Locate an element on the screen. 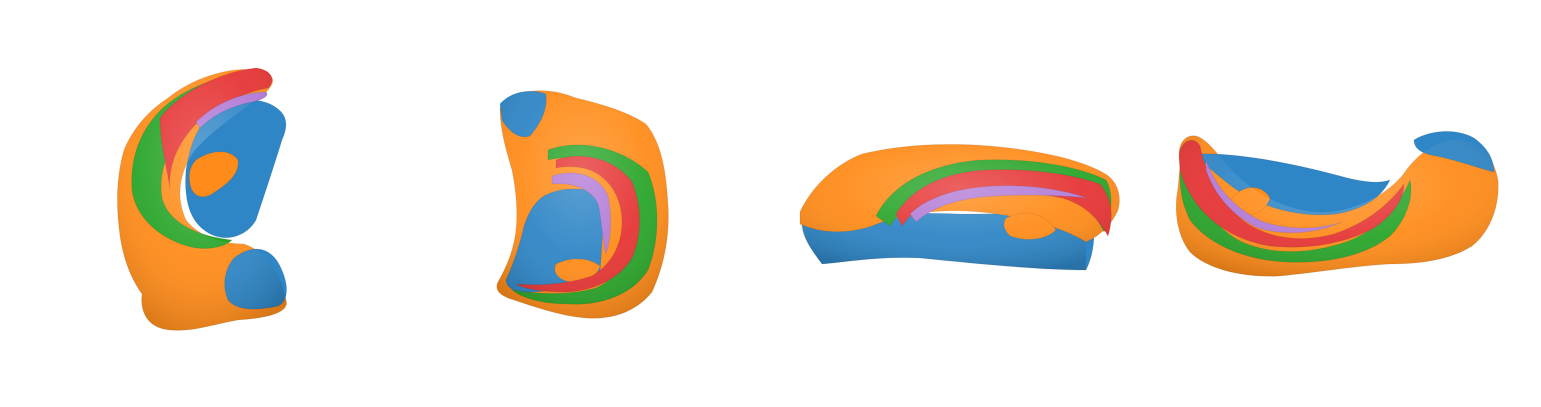  view-4-shading is located at coordinates (1337, 206).